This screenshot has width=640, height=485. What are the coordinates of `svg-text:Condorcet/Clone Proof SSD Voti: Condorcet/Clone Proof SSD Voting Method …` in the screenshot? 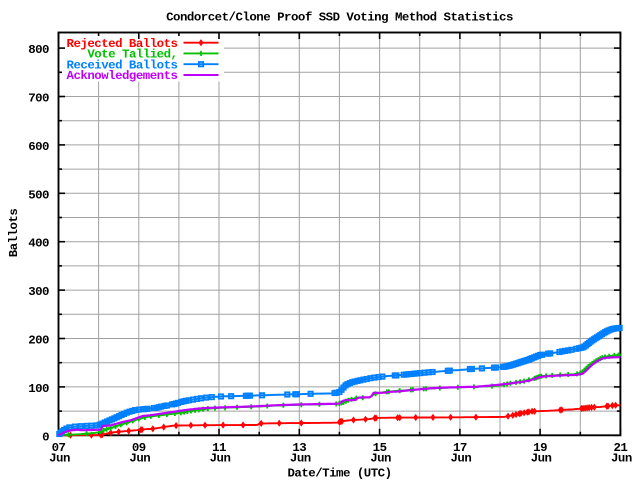 It's located at (339, 18).